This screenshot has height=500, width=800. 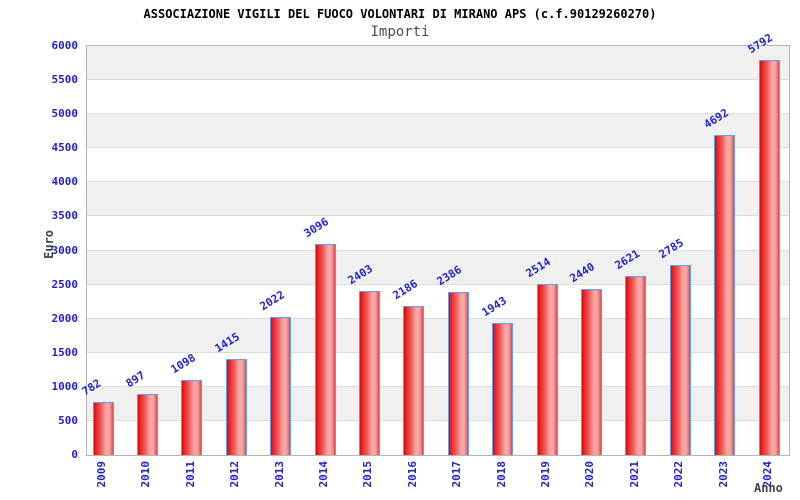 What do you see at coordinates (369, 373) in the screenshot?
I see `bar-2015` at bounding box center [369, 373].